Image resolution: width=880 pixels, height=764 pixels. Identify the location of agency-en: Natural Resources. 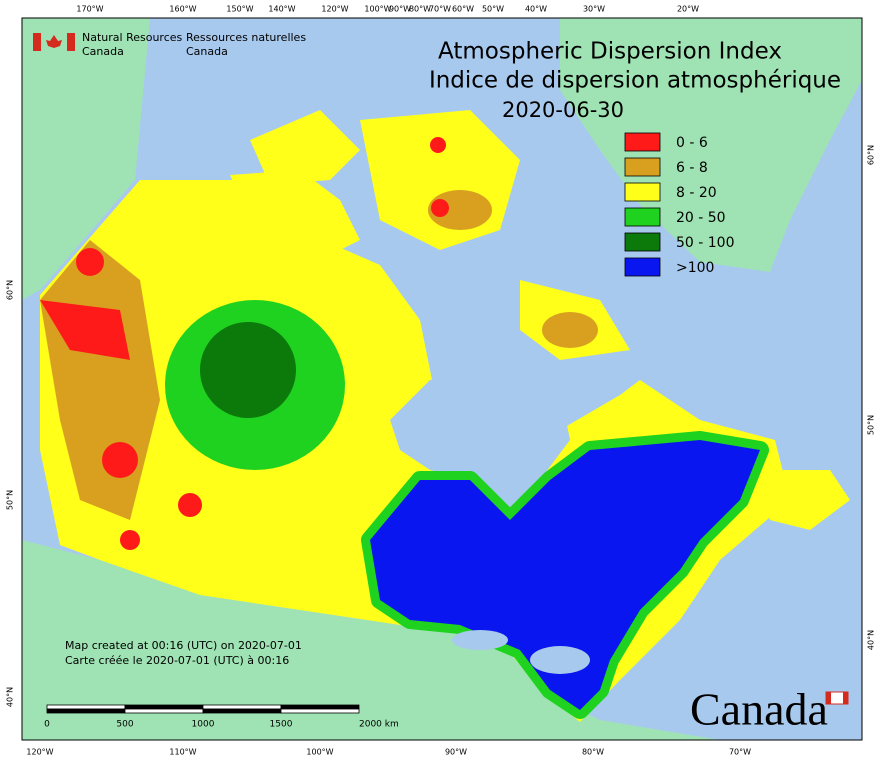
(132, 37).